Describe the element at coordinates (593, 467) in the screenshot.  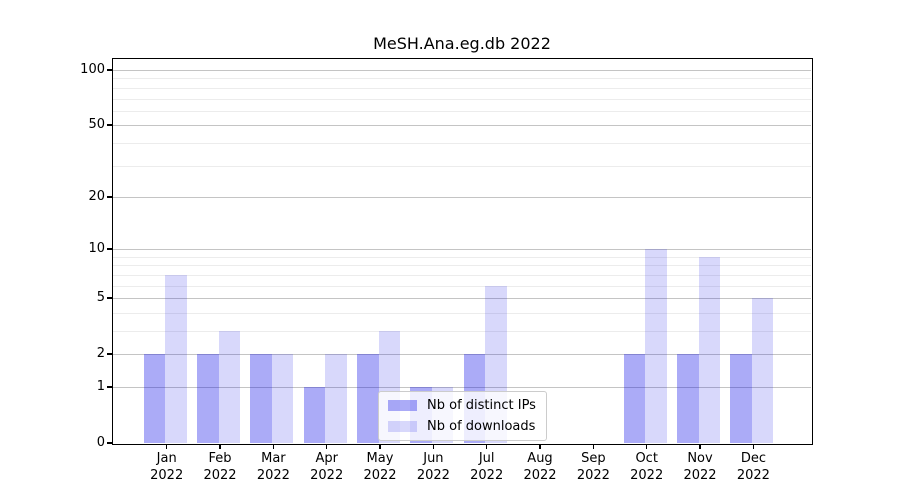
I see `x-tick-label-sep: Sep 2022` at that location.